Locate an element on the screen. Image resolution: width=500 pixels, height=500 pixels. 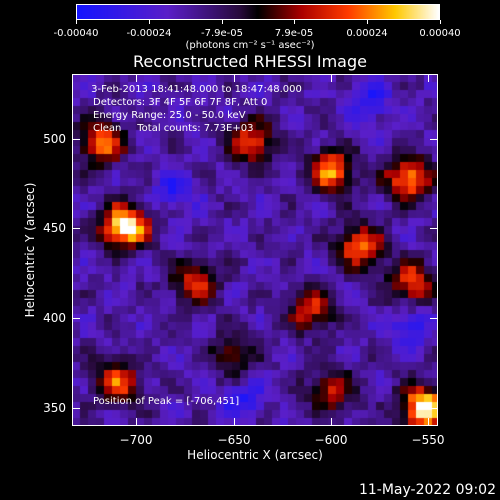
y-tick-label: 450 is located at coordinates (54, 228).